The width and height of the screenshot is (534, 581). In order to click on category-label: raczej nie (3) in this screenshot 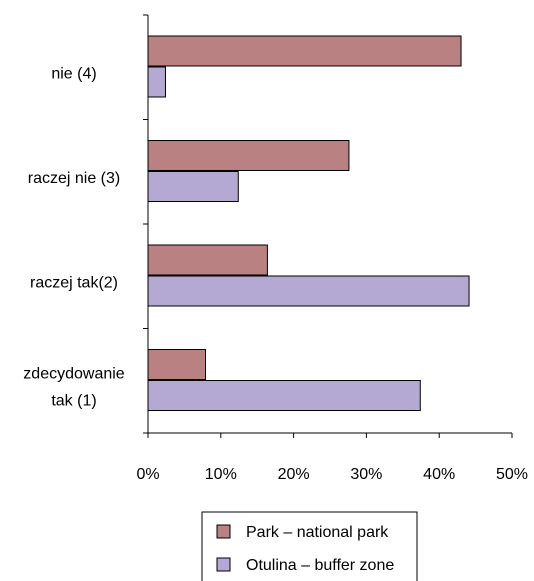, I will do `click(74, 178)`.